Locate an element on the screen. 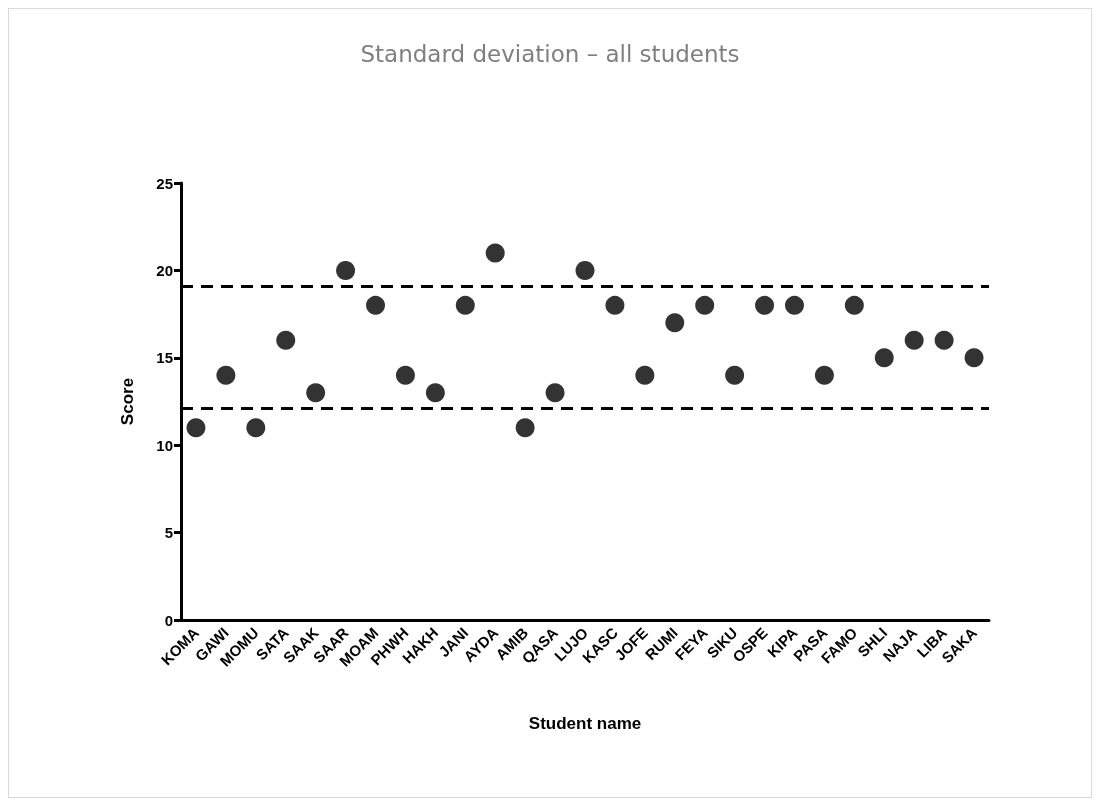  y-tick-label: 25 is located at coordinates (164, 183).